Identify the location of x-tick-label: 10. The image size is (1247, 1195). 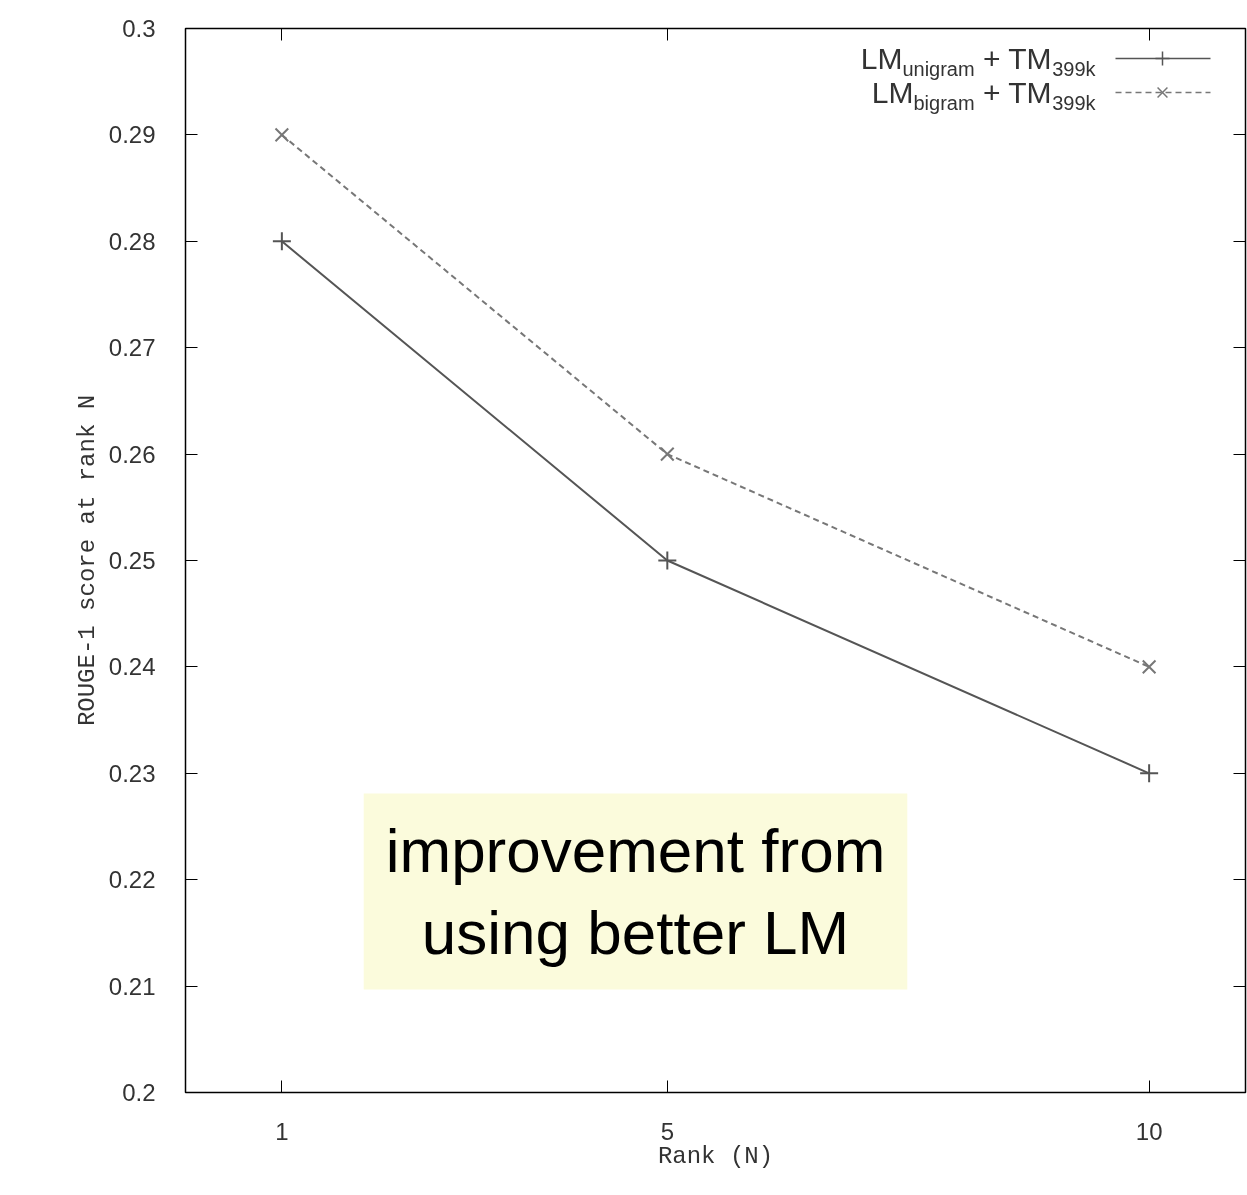
(1149, 1131).